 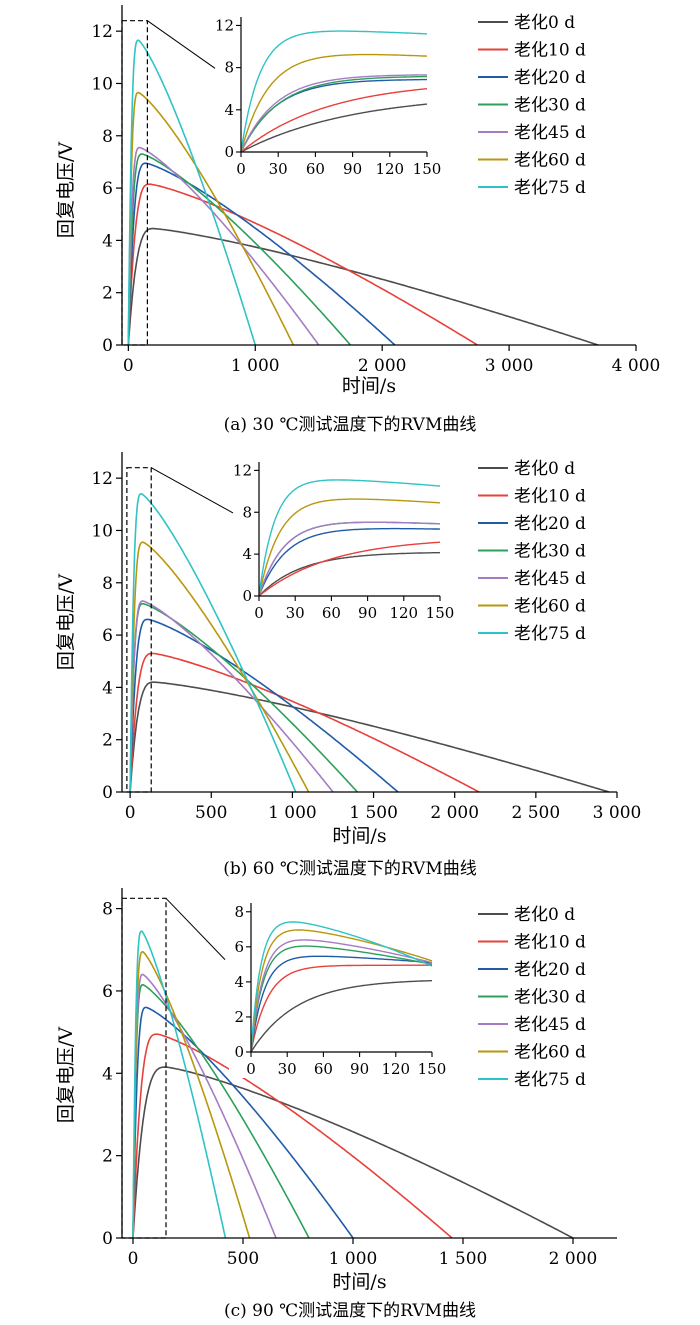 I want to click on y-tick-label: 12, so click(x=102, y=32).